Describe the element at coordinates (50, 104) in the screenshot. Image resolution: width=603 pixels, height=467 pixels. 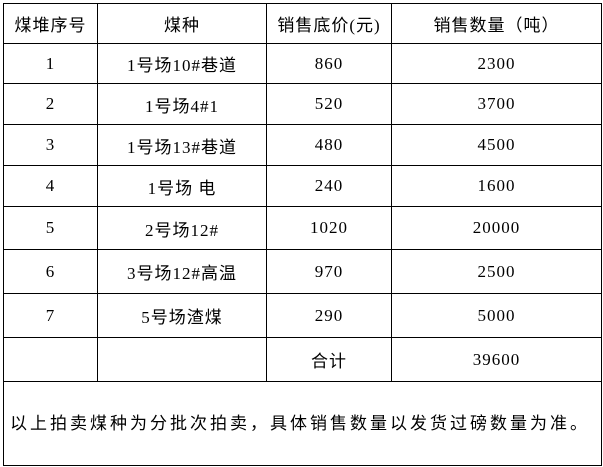
I see `pile-no: 2` at that location.